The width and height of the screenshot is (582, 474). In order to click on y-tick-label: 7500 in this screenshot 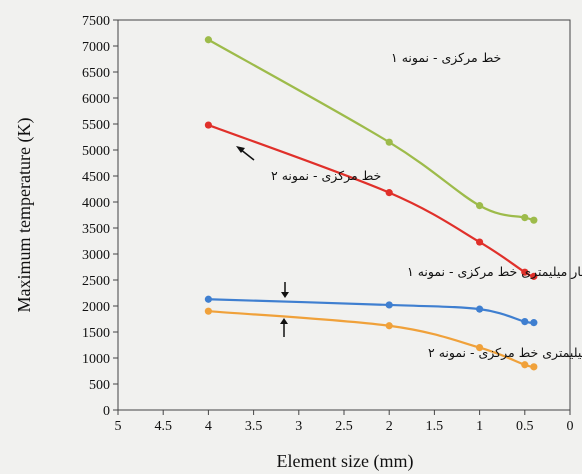, I will do `click(96, 21)`.